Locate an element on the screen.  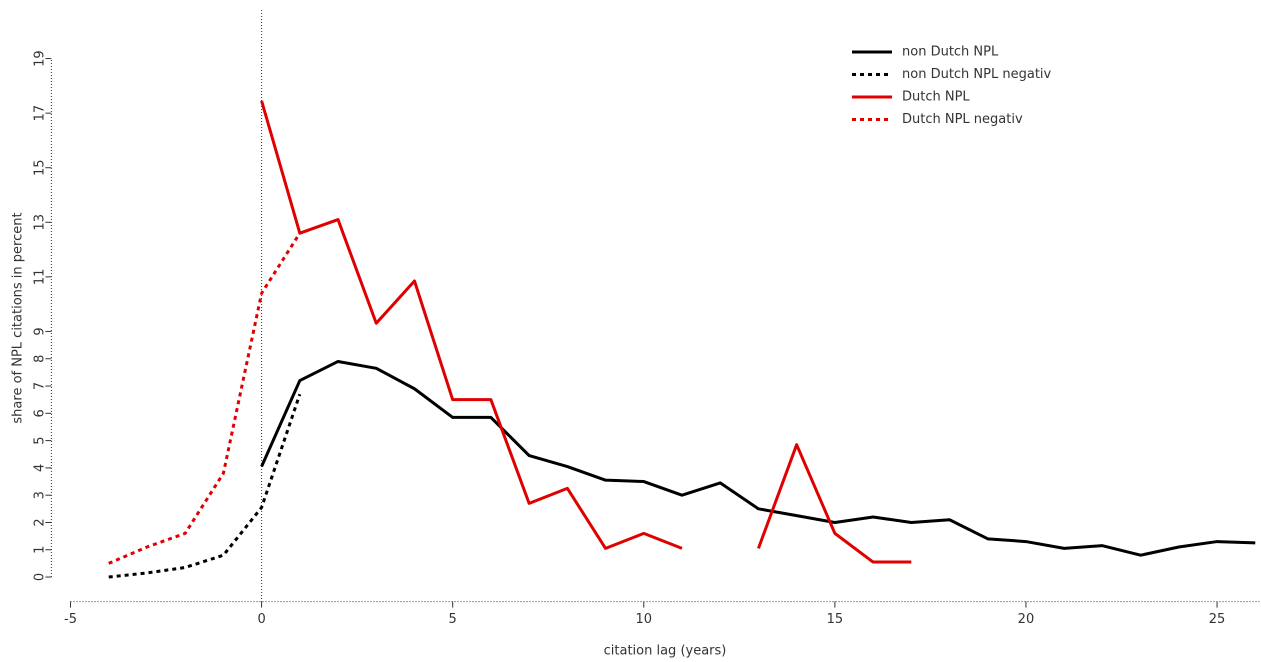
y-tick-label: 3 is located at coordinates (40, 495).